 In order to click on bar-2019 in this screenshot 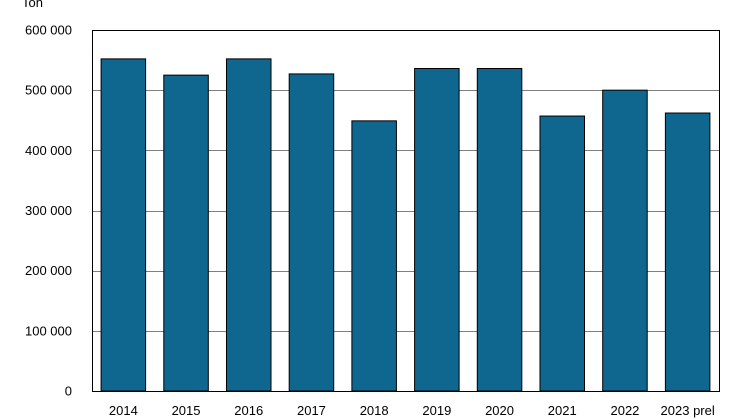, I will do `click(437, 230)`.